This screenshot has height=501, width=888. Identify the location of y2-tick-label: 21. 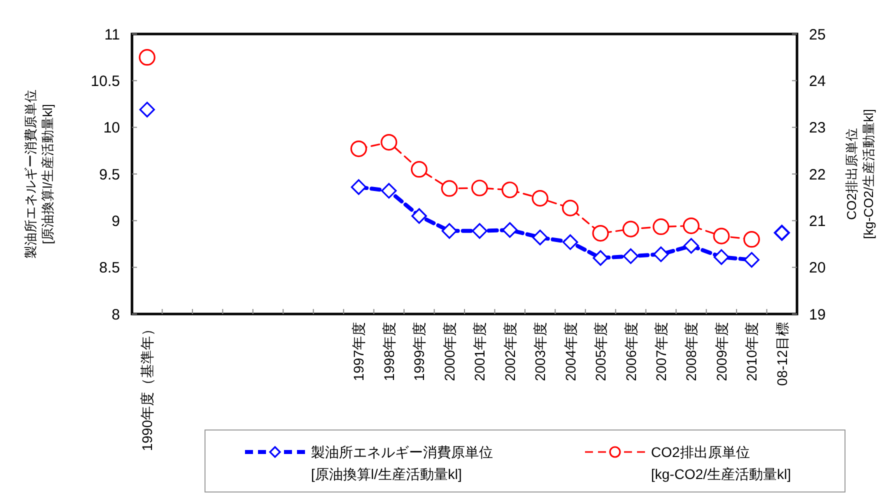
(817, 221).